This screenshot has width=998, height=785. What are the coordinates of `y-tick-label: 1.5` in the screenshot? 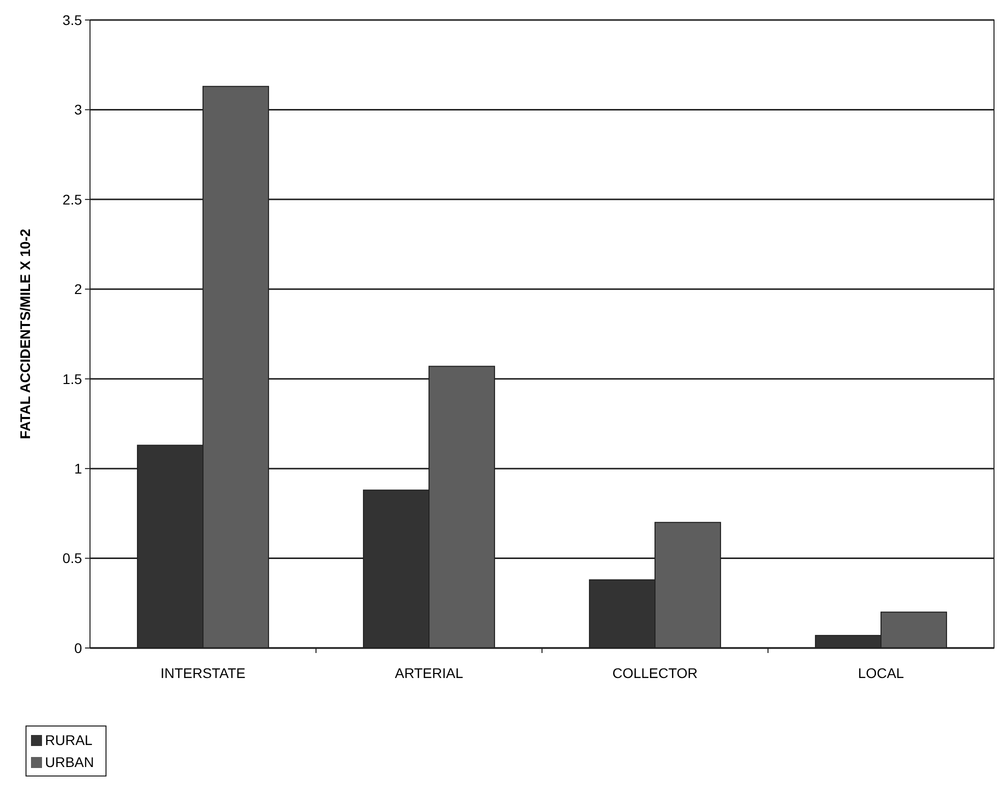 It's located at (72, 378).